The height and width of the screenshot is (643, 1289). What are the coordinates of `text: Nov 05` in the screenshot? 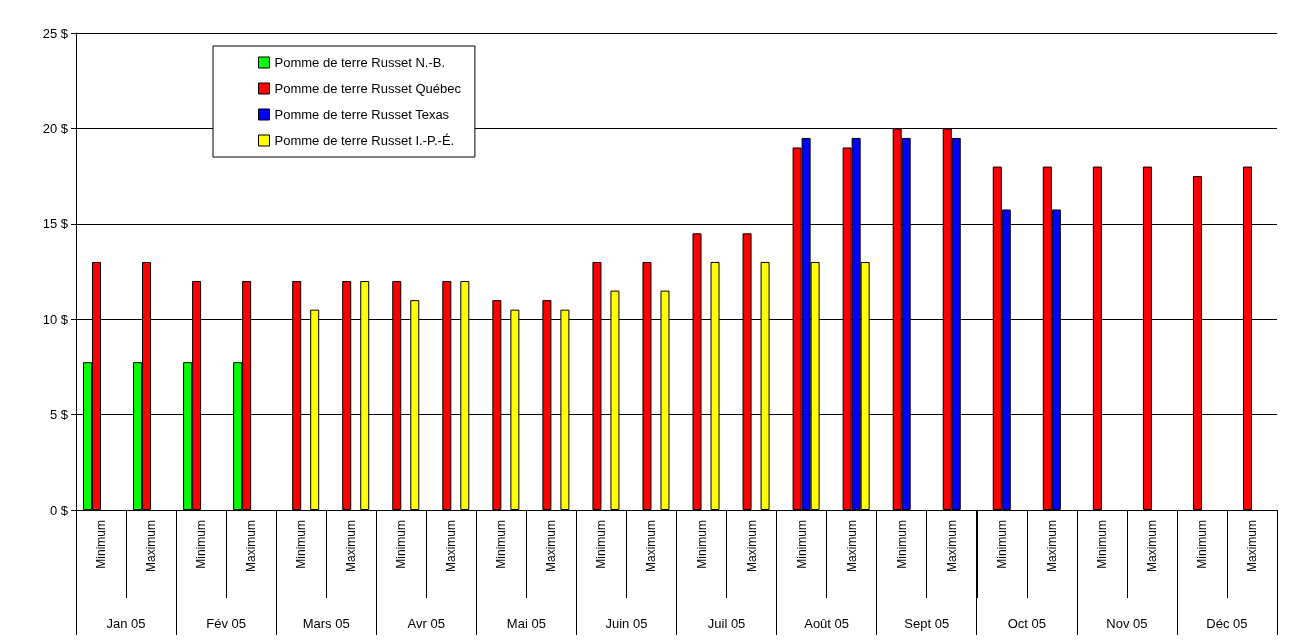 It's located at (1127, 623).